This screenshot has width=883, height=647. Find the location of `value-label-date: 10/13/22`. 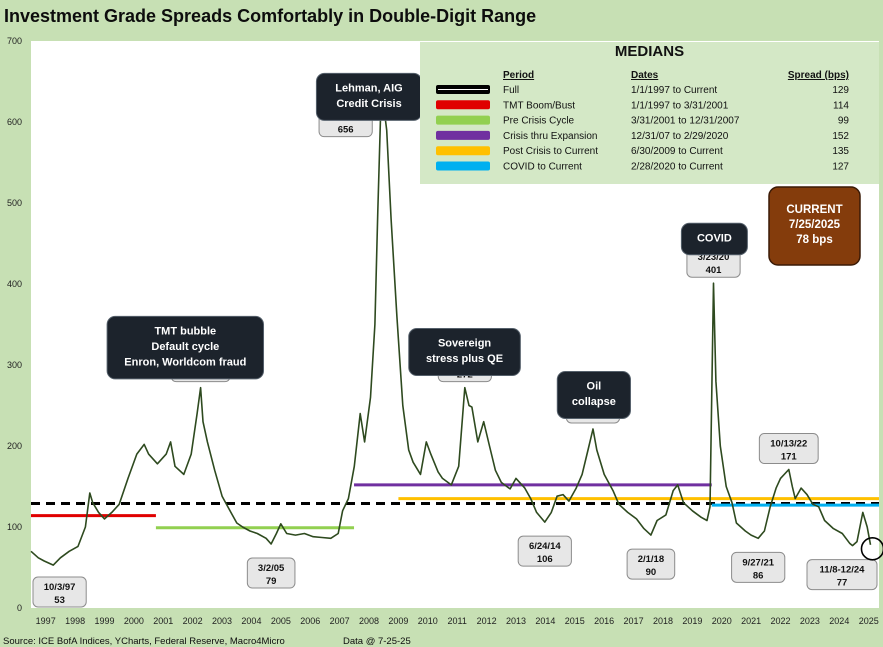

value-label-date: 10/13/22 is located at coordinates (788, 443).